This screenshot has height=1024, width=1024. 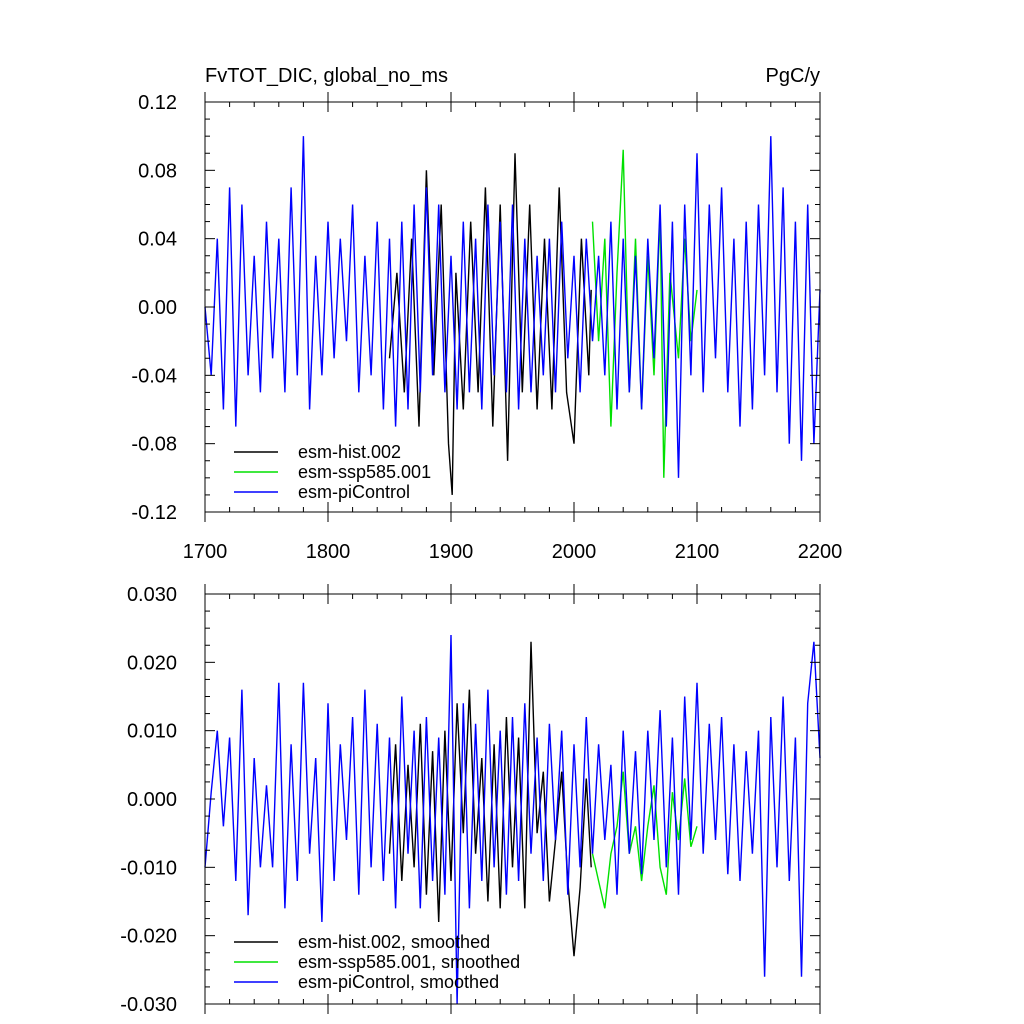 What do you see at coordinates (148, 868) in the screenshot?
I see `bottom-y-tick-label: -0.010` at bounding box center [148, 868].